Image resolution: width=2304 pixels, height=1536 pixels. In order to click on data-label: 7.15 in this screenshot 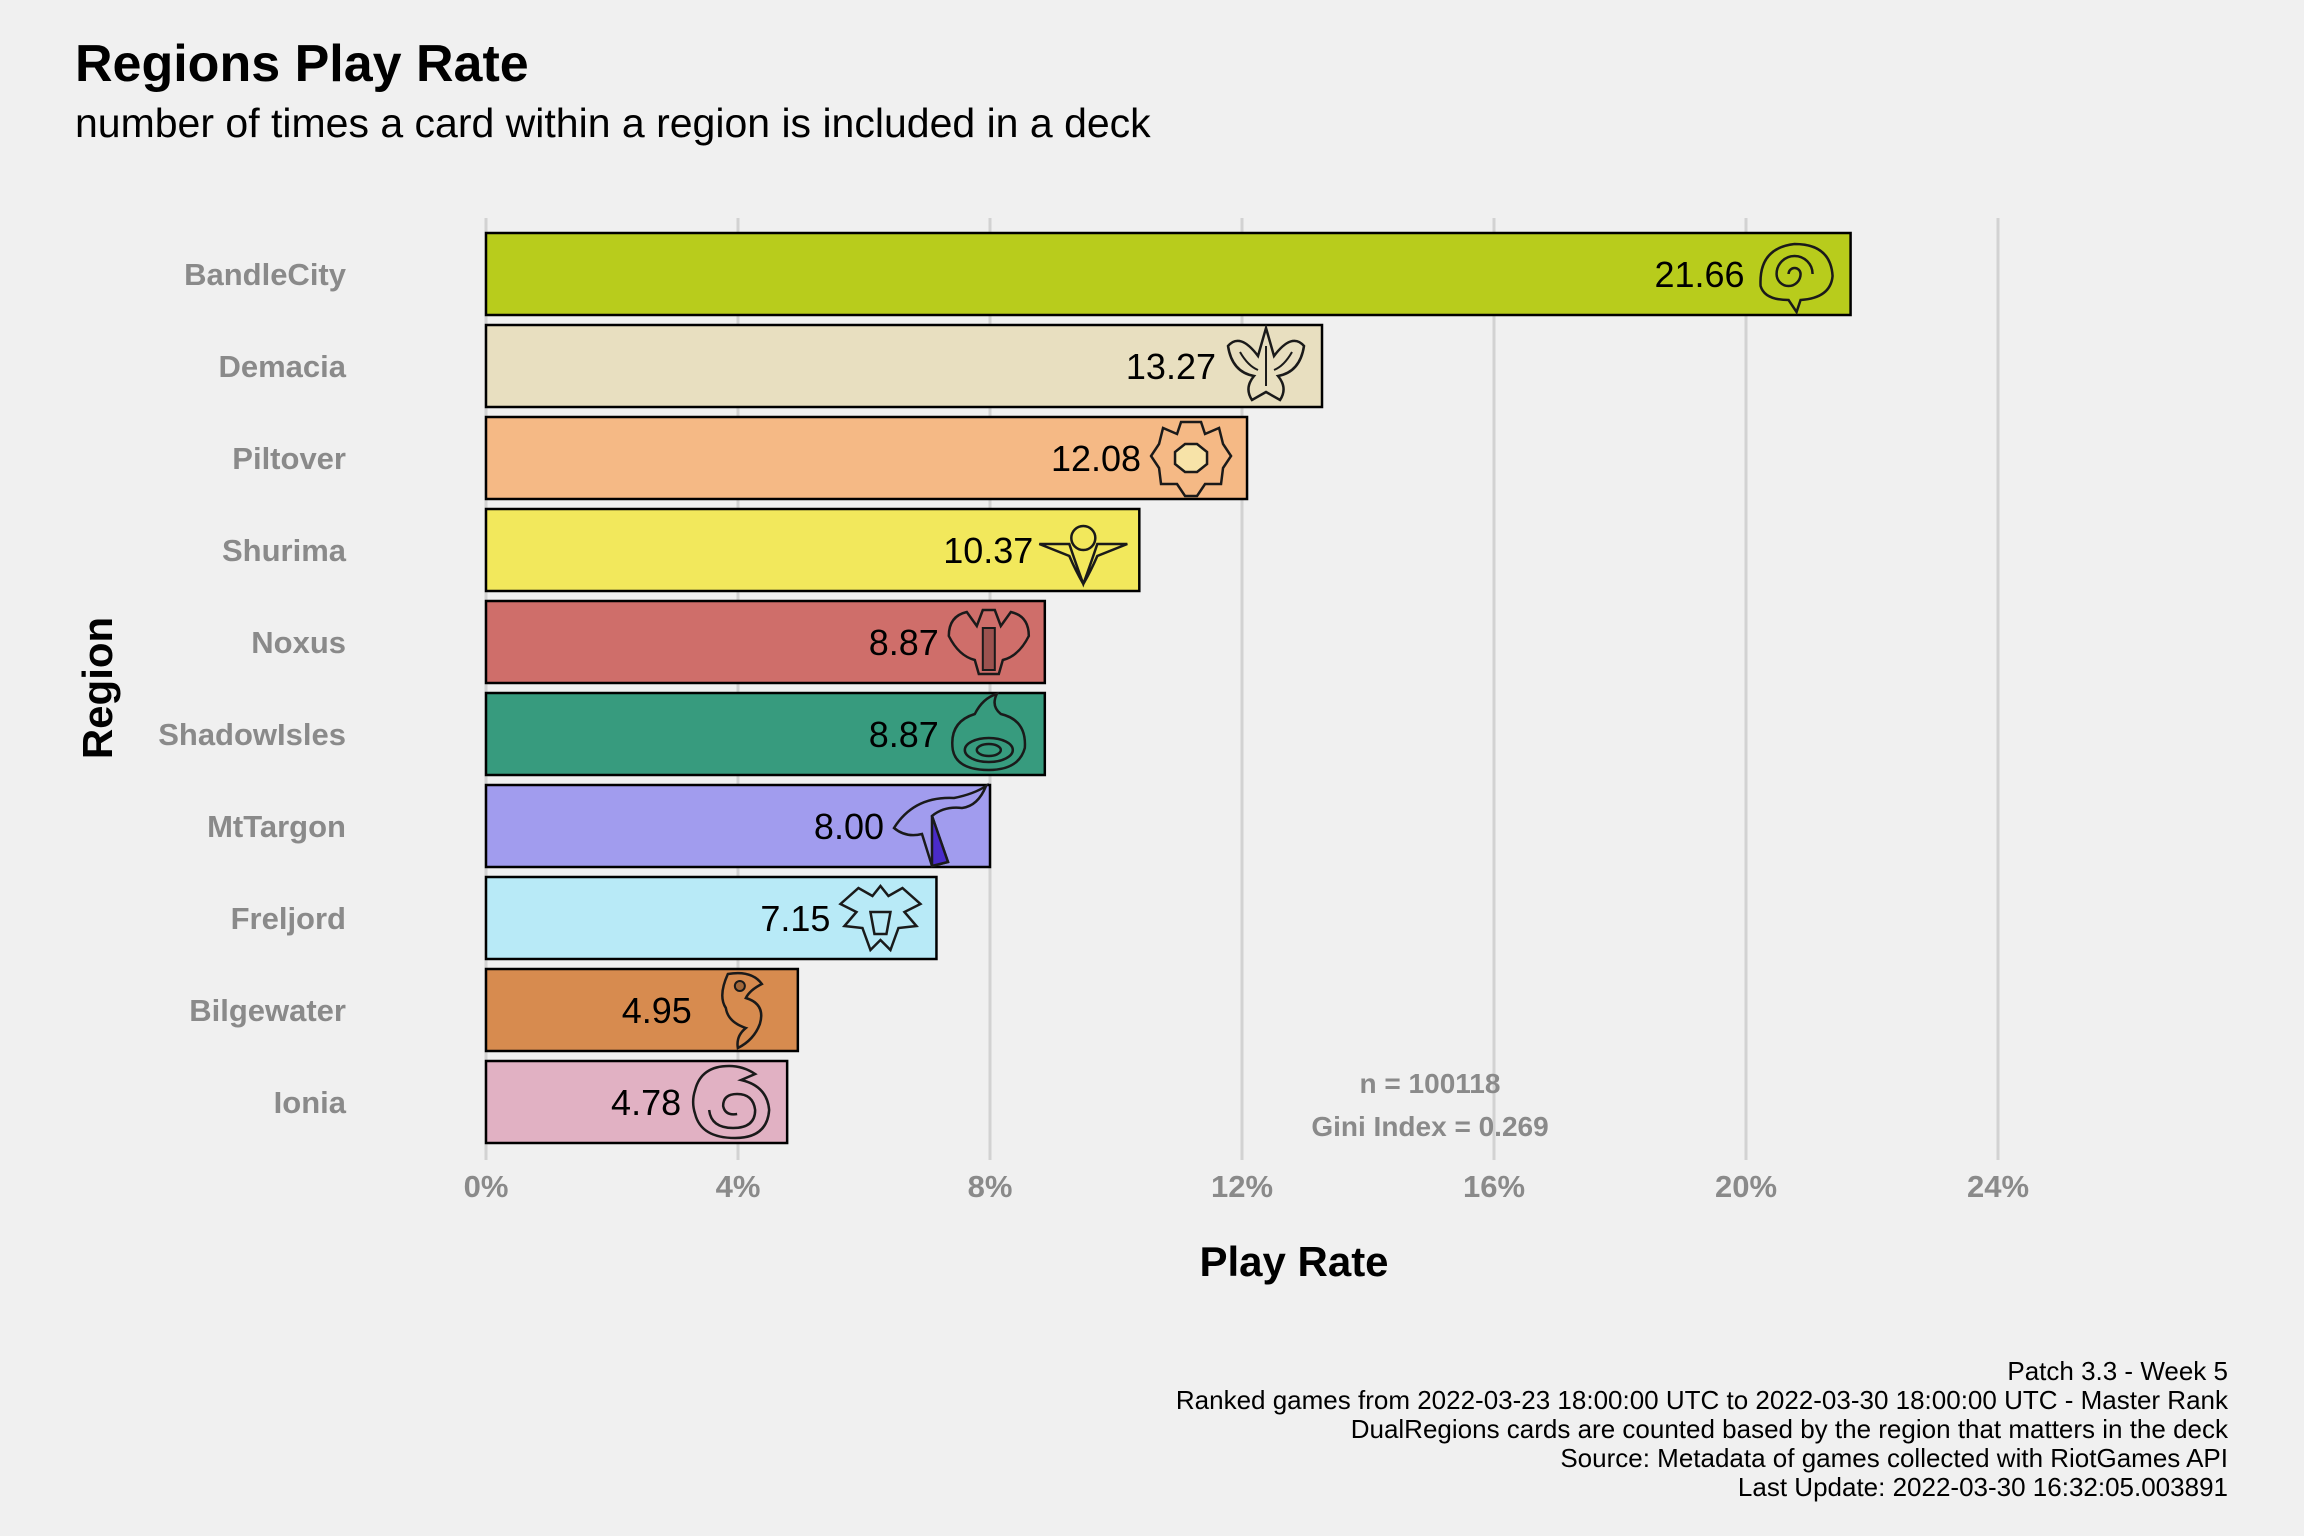, I will do `click(795, 918)`.